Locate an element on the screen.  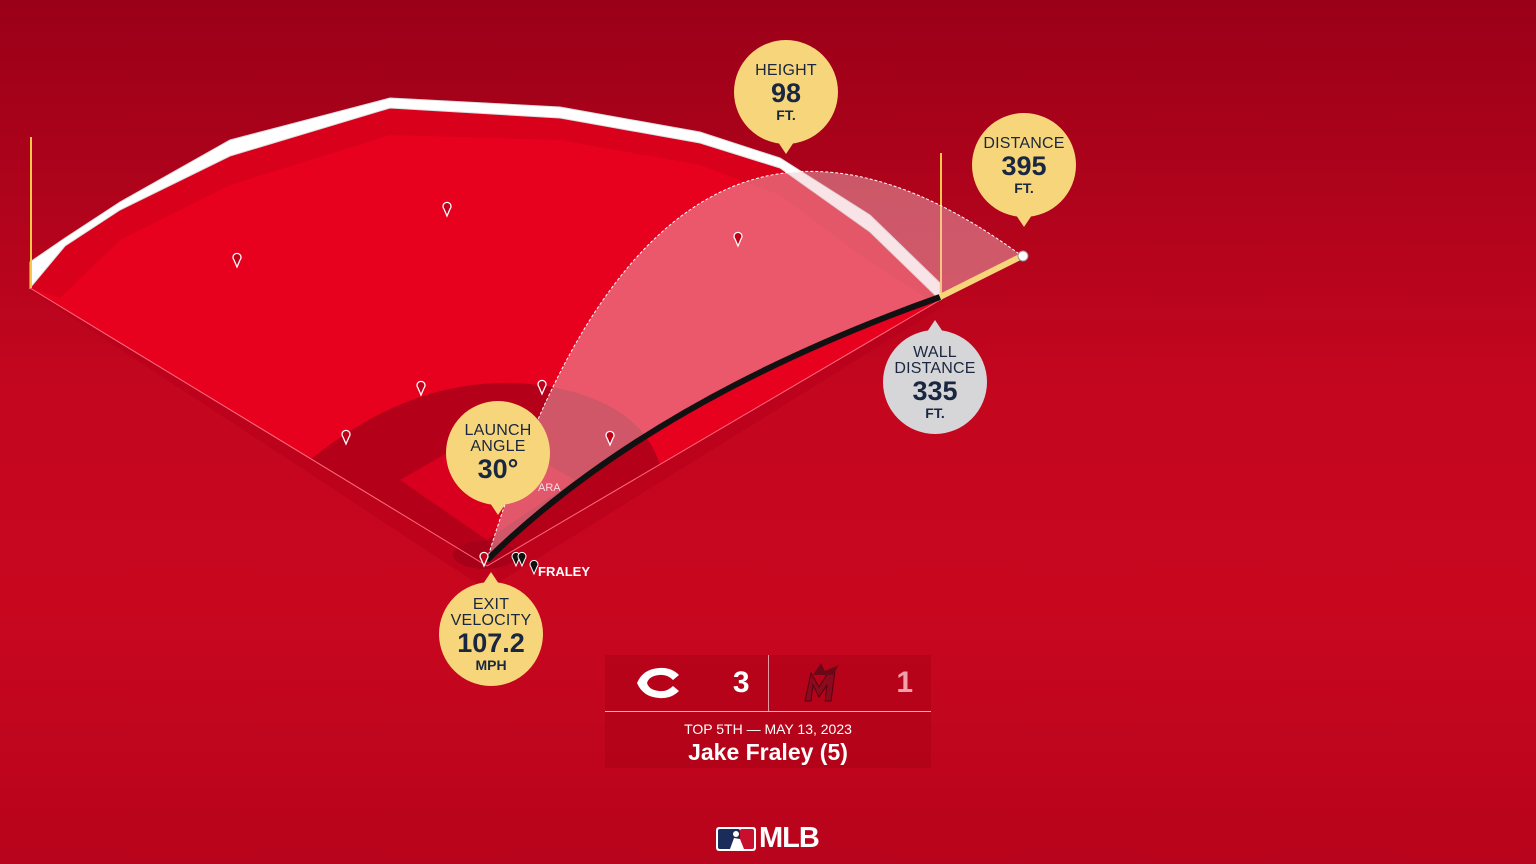
beyond-wall-track is located at coordinates (981, 276).